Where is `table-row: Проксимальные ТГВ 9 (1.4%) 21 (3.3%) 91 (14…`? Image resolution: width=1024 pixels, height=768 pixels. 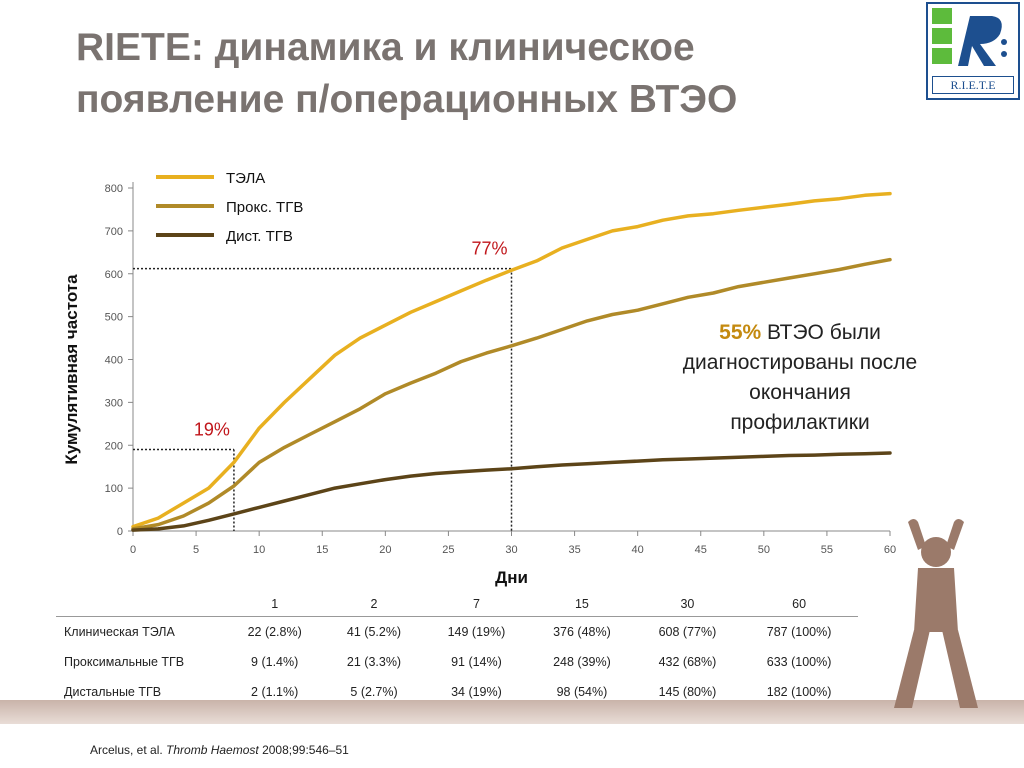
table-row: Проксимальные ТГВ 9 (1.4%) 21 (3.3%) 91 (14… is located at coordinates (457, 662).